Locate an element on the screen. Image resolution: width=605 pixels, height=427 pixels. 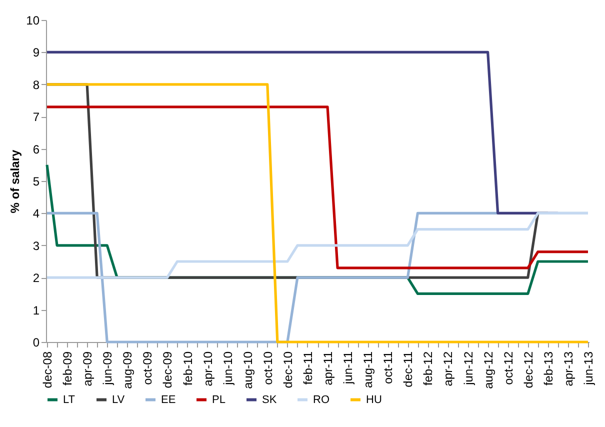
line-series is located at coordinates (318, 245).